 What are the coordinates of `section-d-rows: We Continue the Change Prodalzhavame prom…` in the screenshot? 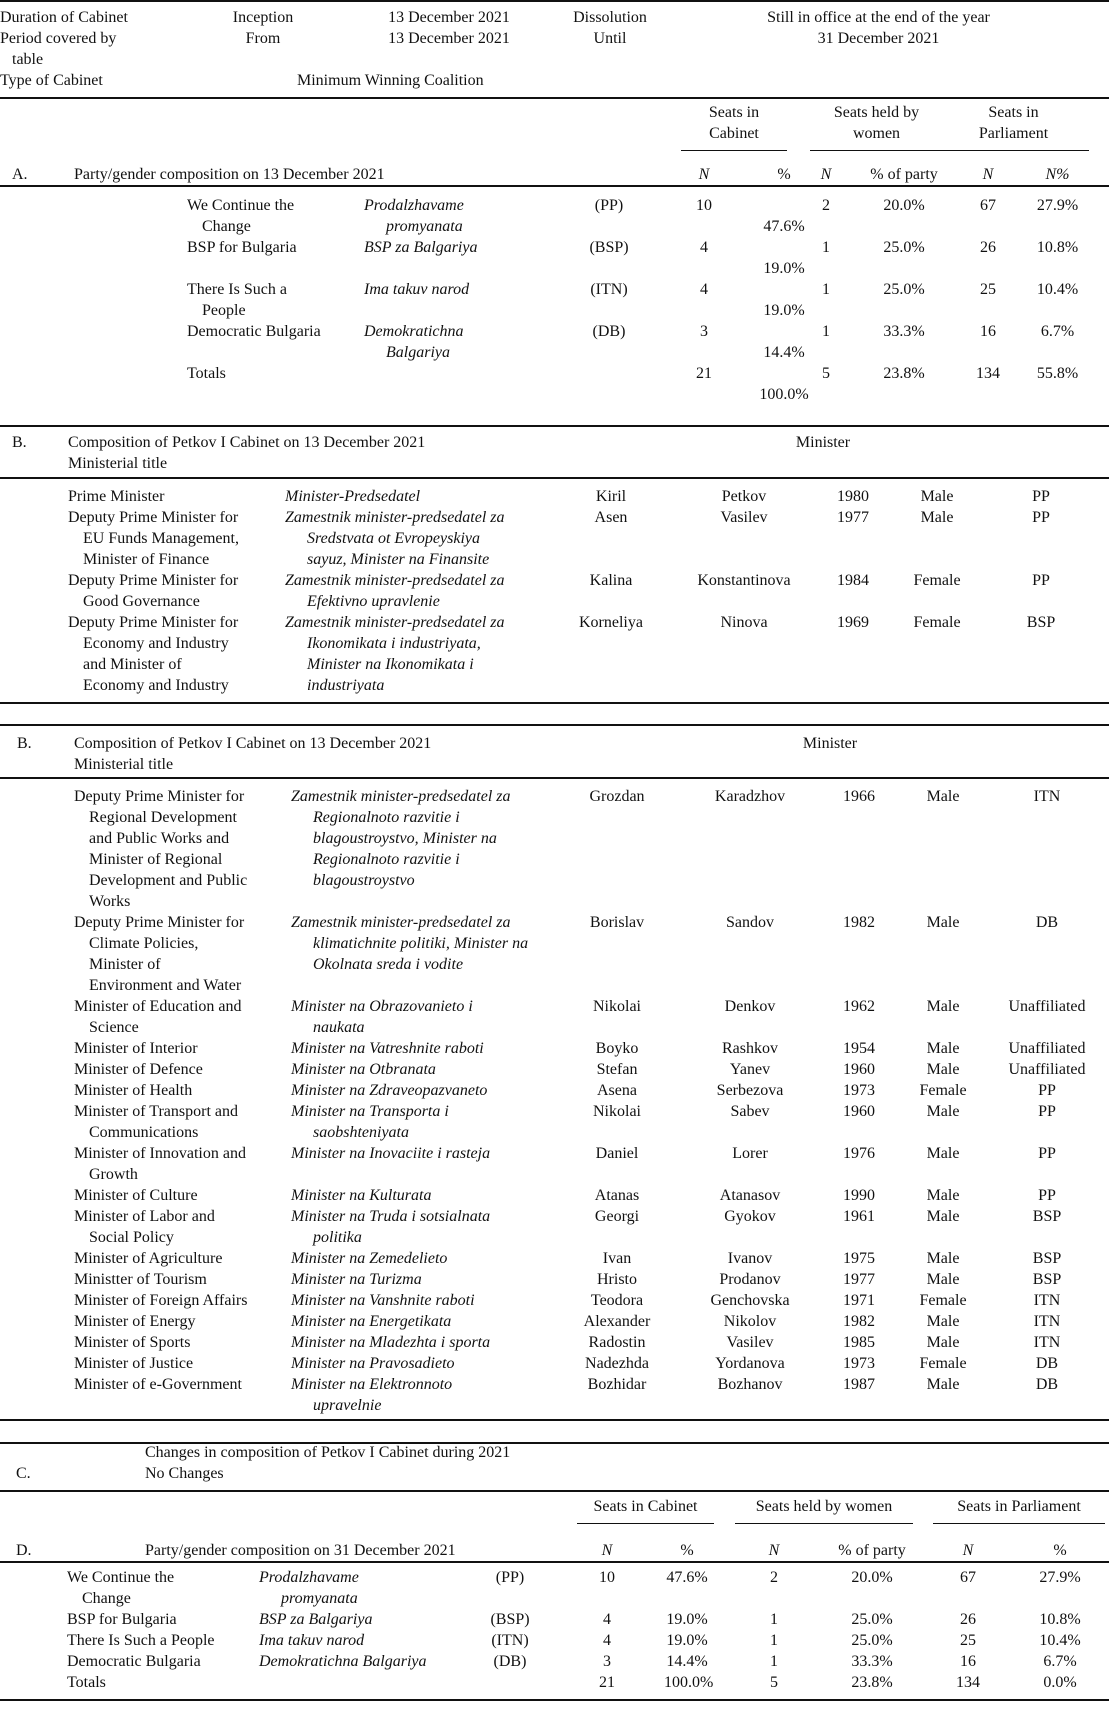 It's located at (554, 1630).